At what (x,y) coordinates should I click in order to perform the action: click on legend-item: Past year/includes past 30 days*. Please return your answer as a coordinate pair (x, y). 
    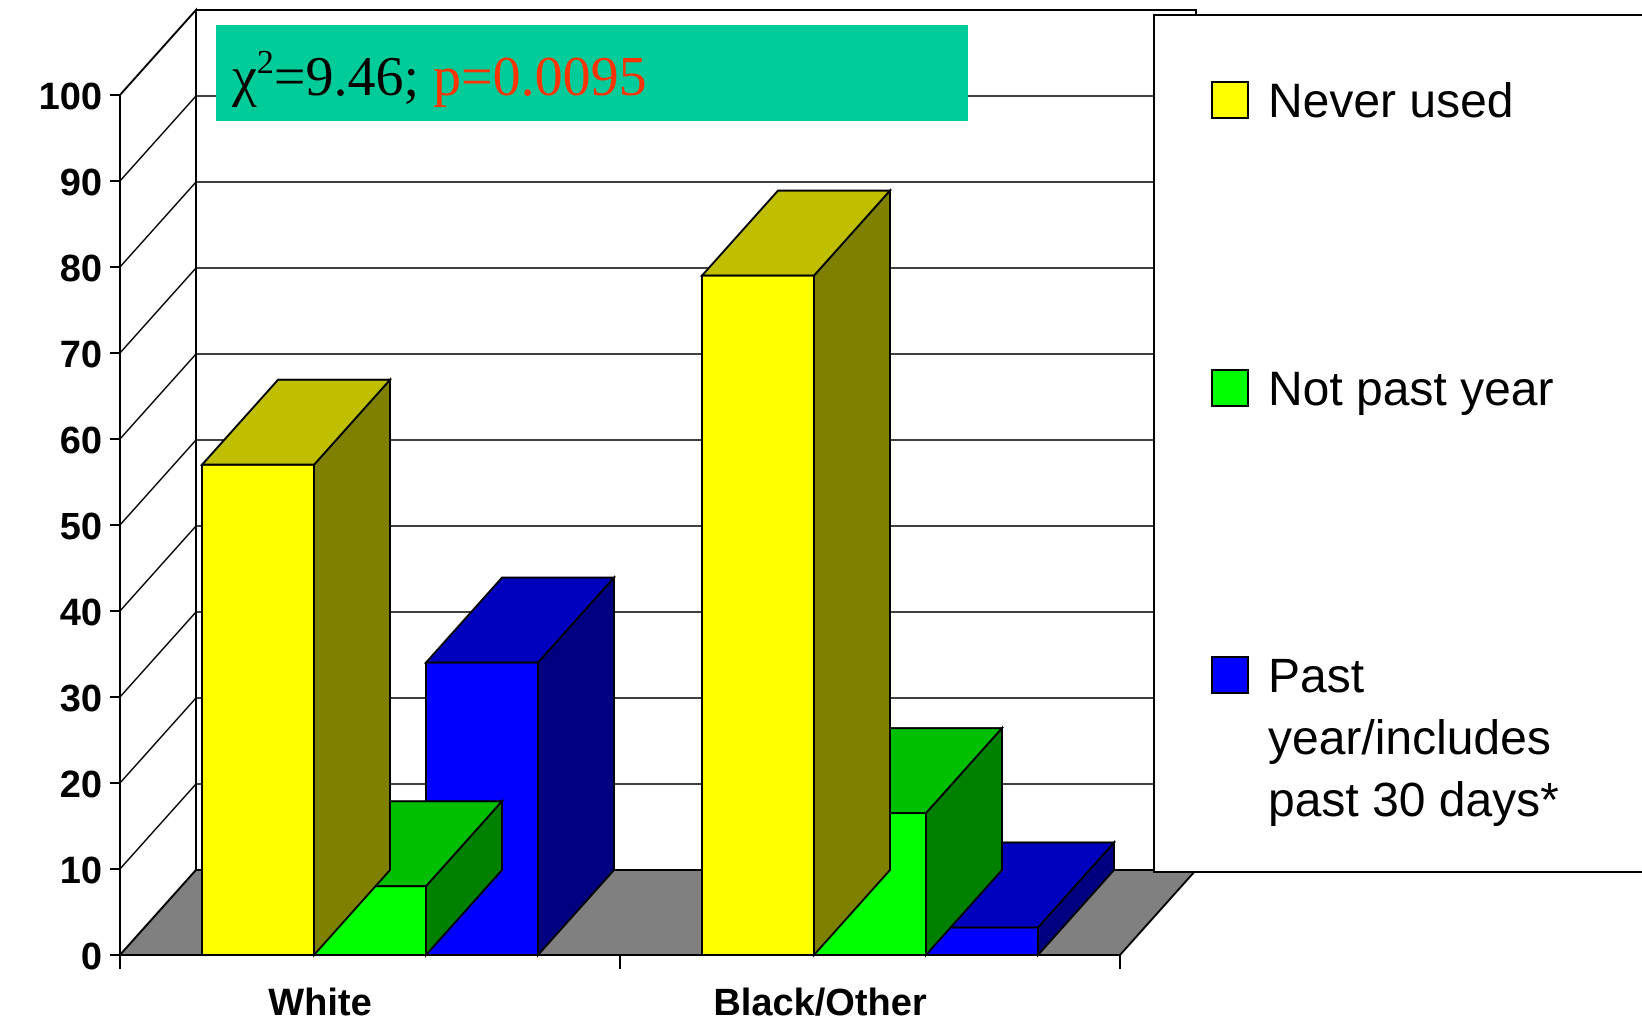
    Looking at the image, I should click on (1385, 738).